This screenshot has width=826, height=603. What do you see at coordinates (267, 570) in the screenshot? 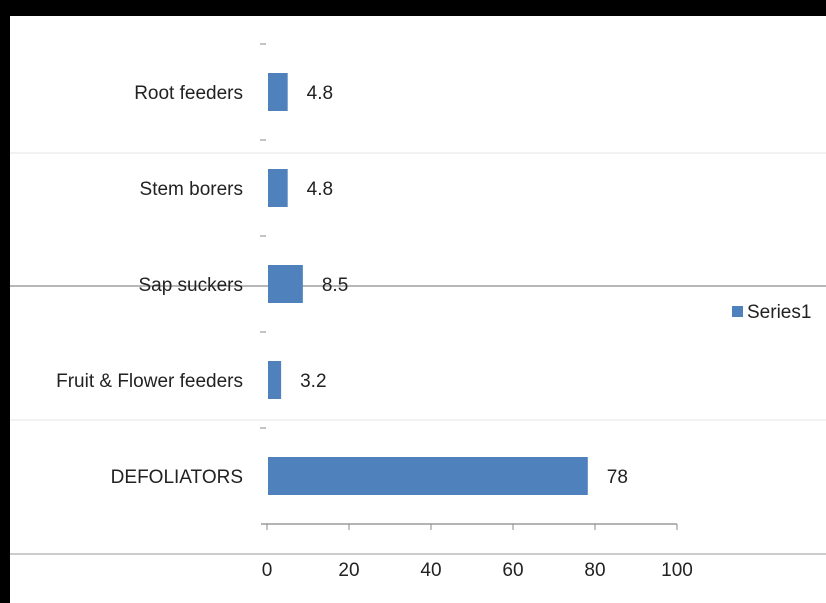
I see `x-tick-label: 0` at bounding box center [267, 570].